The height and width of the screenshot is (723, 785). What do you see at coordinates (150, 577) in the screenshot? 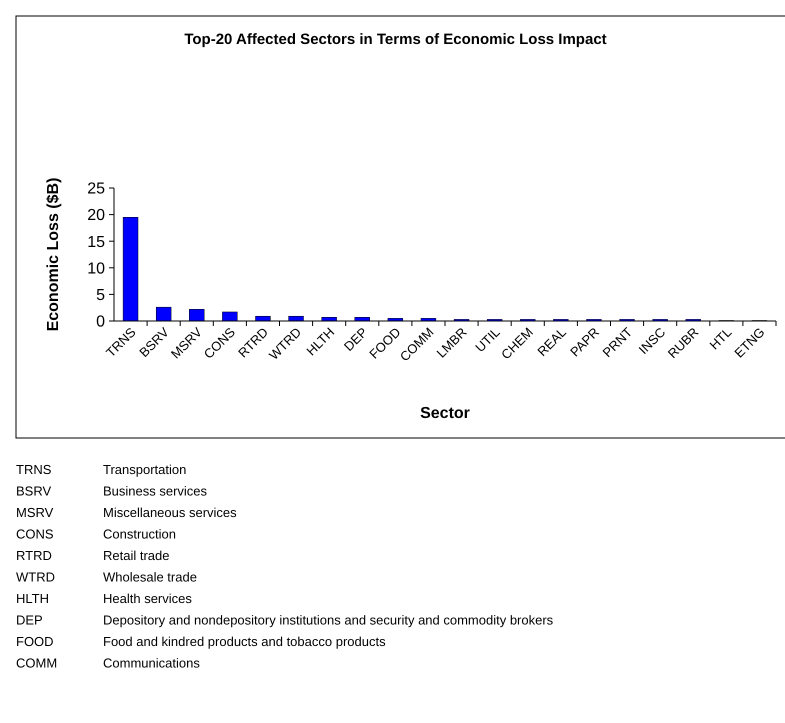
I see `text: Wholesale trade` at bounding box center [150, 577].